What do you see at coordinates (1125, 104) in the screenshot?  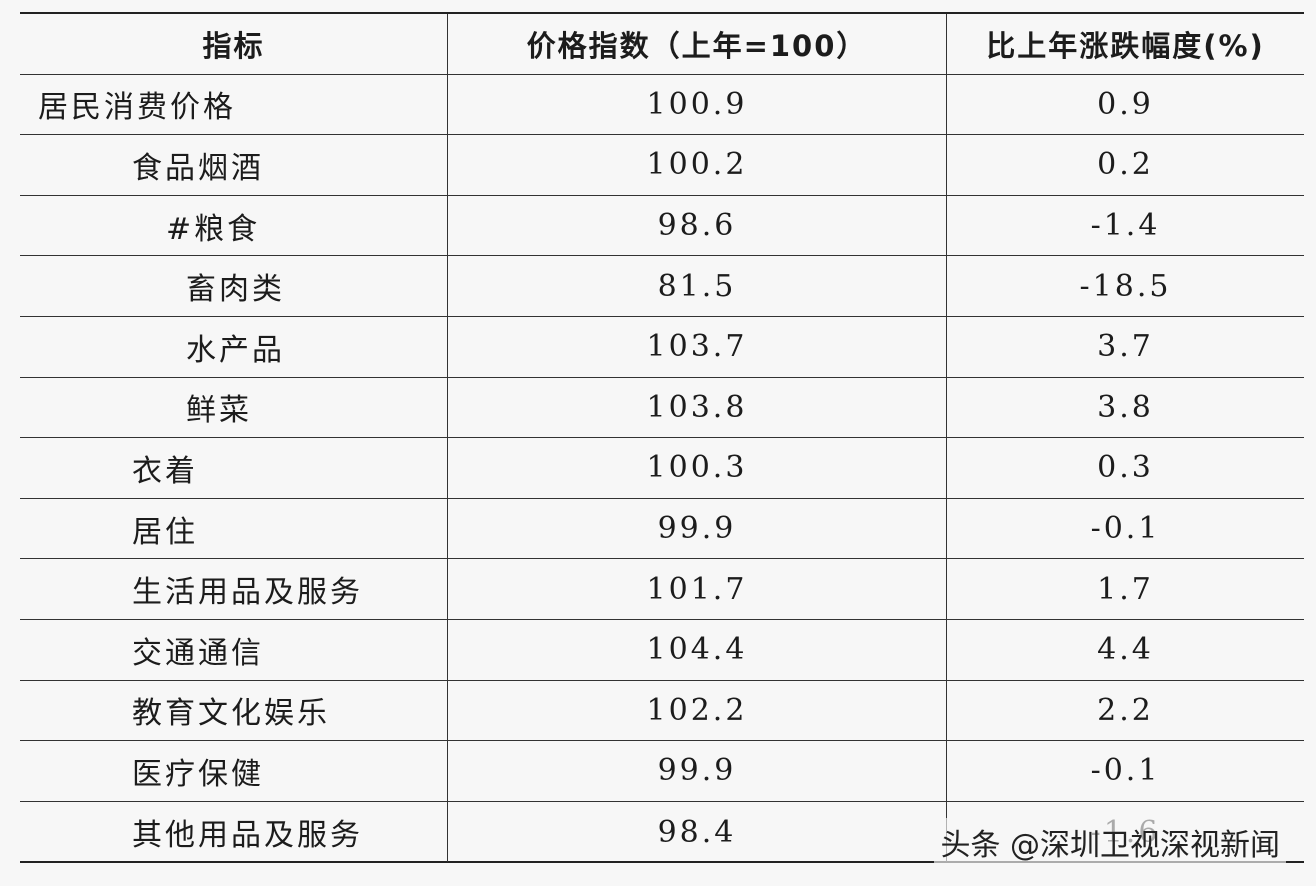 I see `row-change: 0.9` at bounding box center [1125, 104].